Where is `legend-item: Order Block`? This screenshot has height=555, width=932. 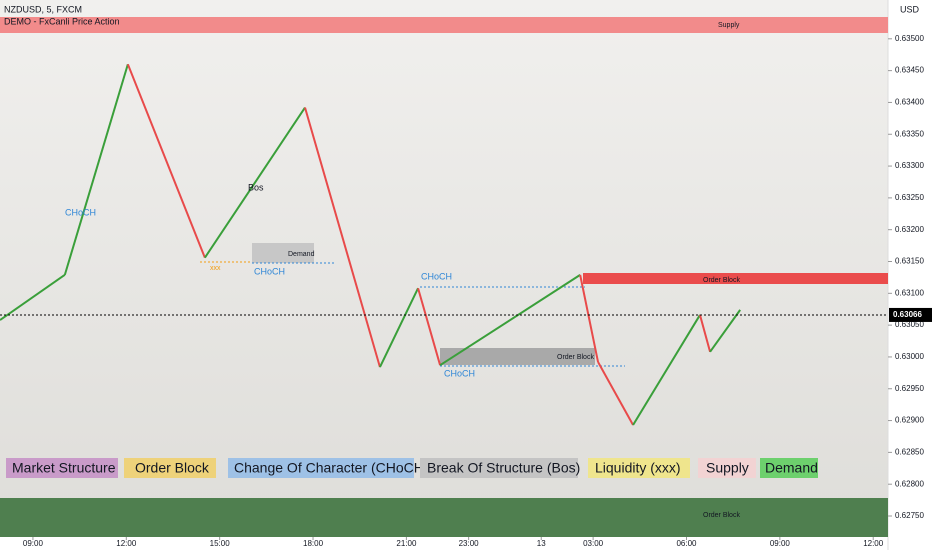 legend-item: Order Block is located at coordinates (172, 468).